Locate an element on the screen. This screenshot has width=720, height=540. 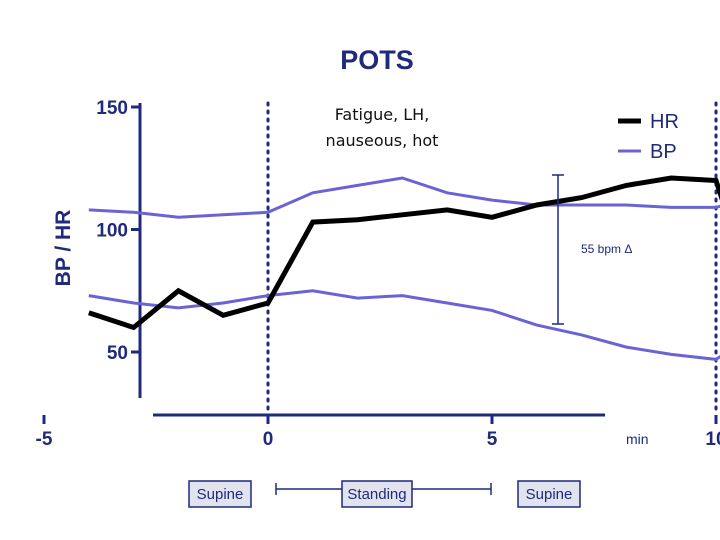
annotation-line-2: nauseous, hot is located at coordinates (382, 140).